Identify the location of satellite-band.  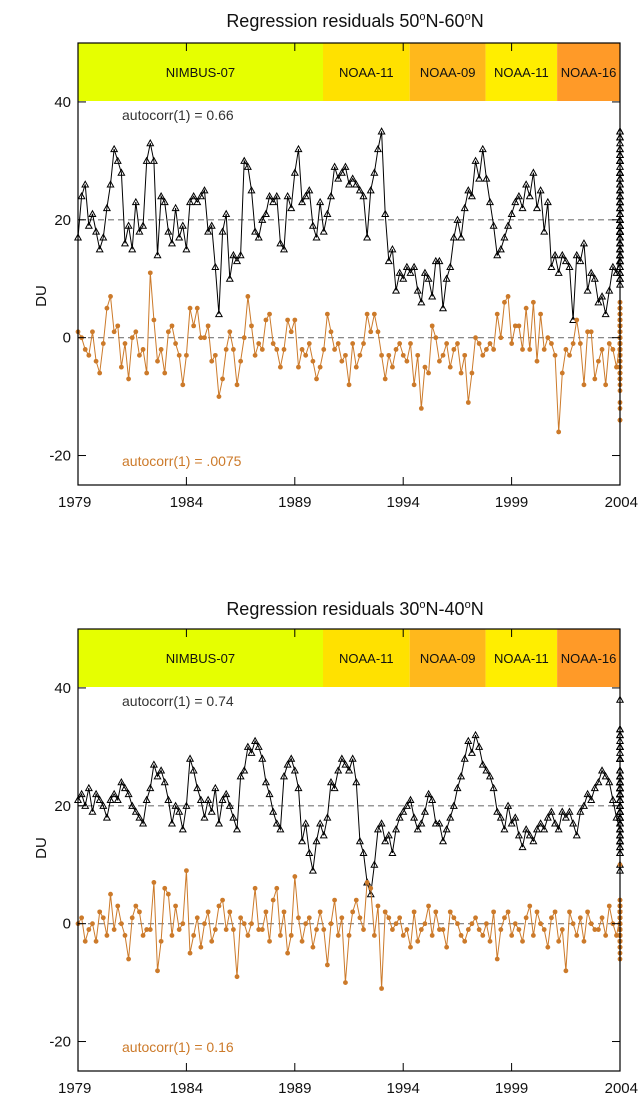
(200, 72).